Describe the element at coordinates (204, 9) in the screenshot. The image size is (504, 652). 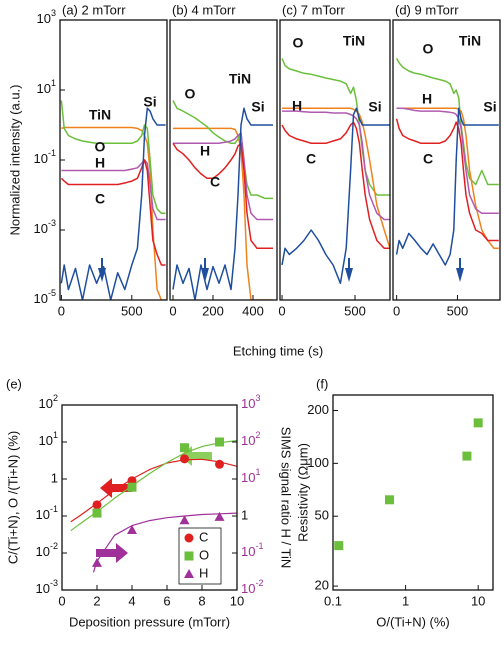
I see `panel-title: (b) 4 mTorr` at that location.